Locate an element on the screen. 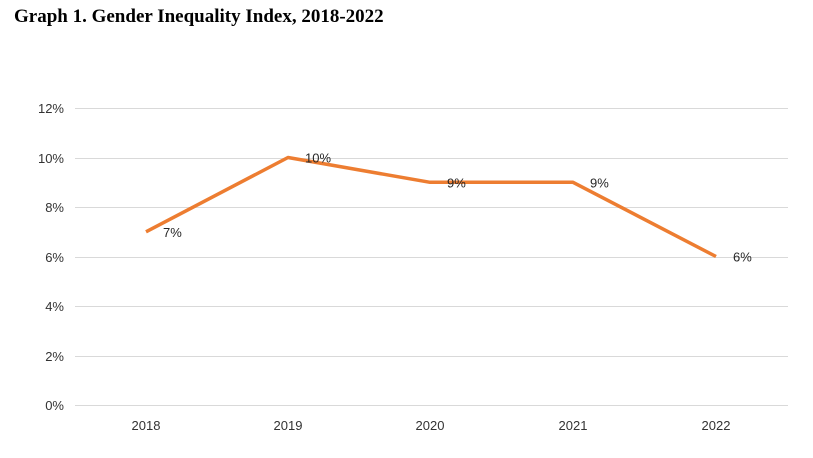 The image size is (813, 458). x-axis-tick-labels: 2018 2019 2020 2021 2022 is located at coordinates (431, 425).